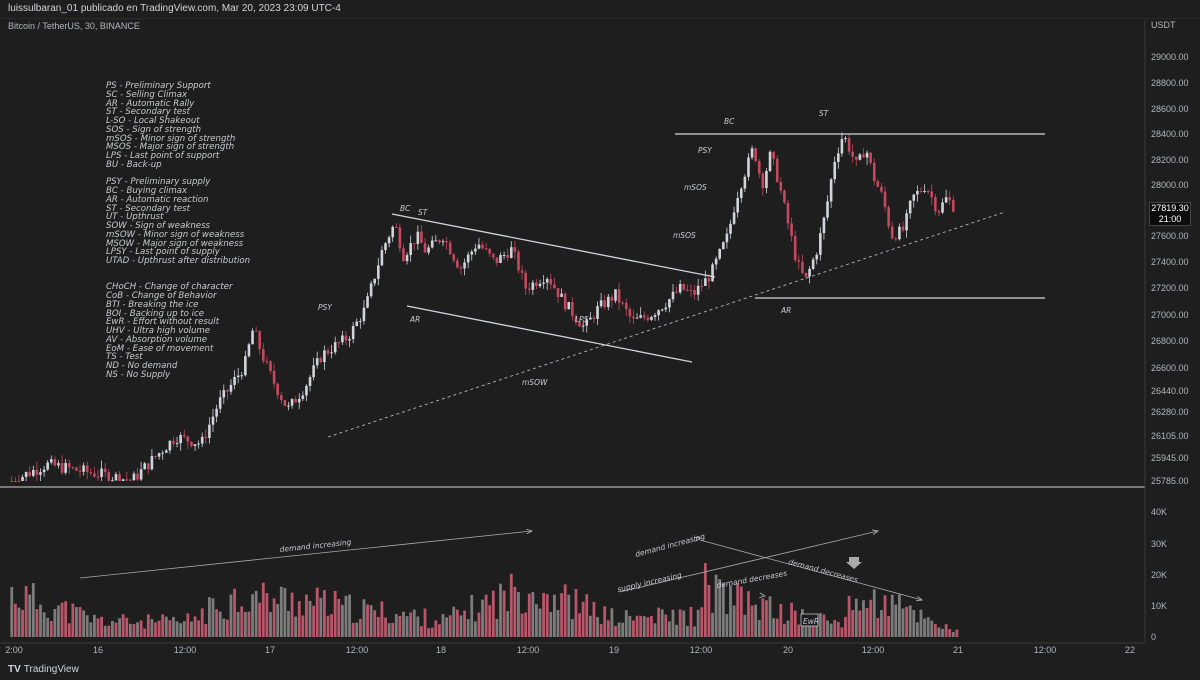 The width and height of the screenshot is (1200, 680). Describe the element at coordinates (553, 245) in the screenshot. I see `channel-upper-line` at that location.